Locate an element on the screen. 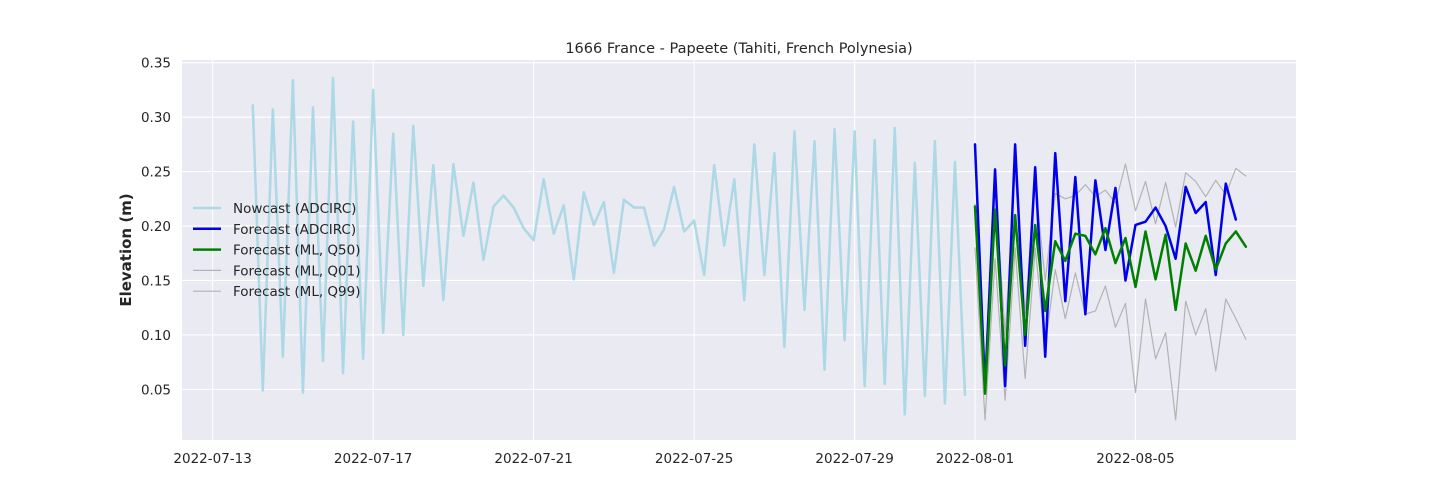  x-tick-label: 2022-07-25 is located at coordinates (694, 459).